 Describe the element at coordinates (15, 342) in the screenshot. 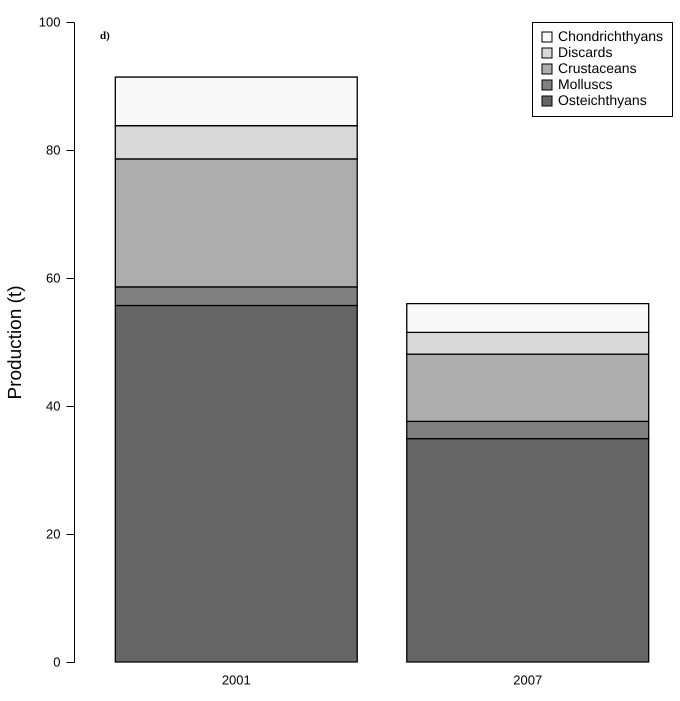

I see `y-axis-title: Production (t)` at that location.